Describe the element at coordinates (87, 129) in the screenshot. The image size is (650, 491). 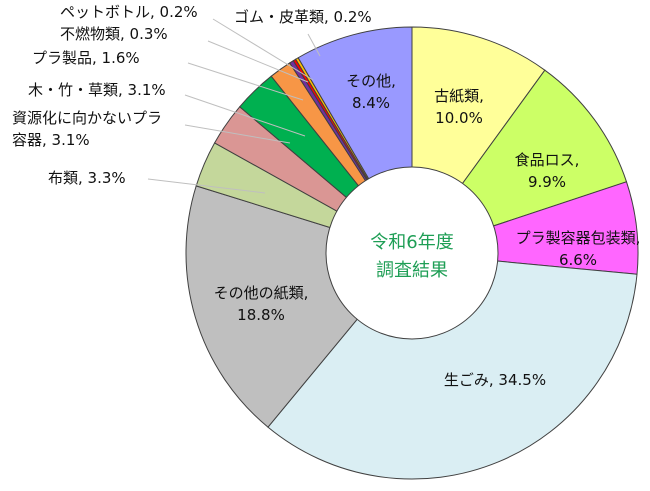
I see `slice-label-6: 資源化に向かないプラ容器, 3.1%` at that location.